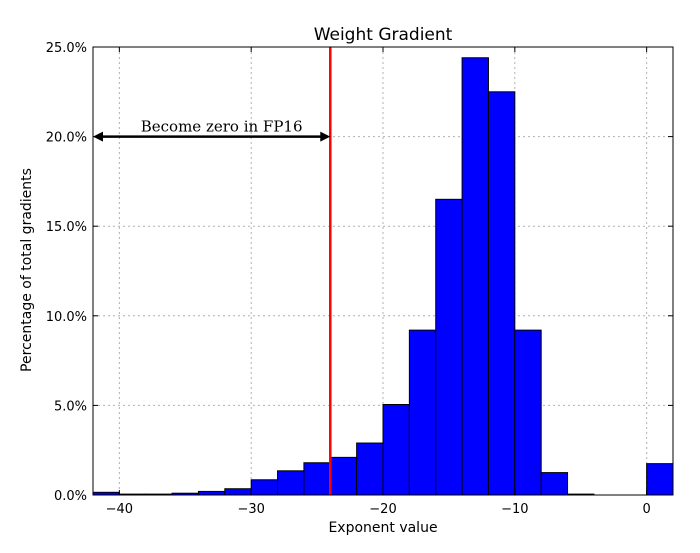  I want to click on x-tick-label: 0, so click(646, 509).